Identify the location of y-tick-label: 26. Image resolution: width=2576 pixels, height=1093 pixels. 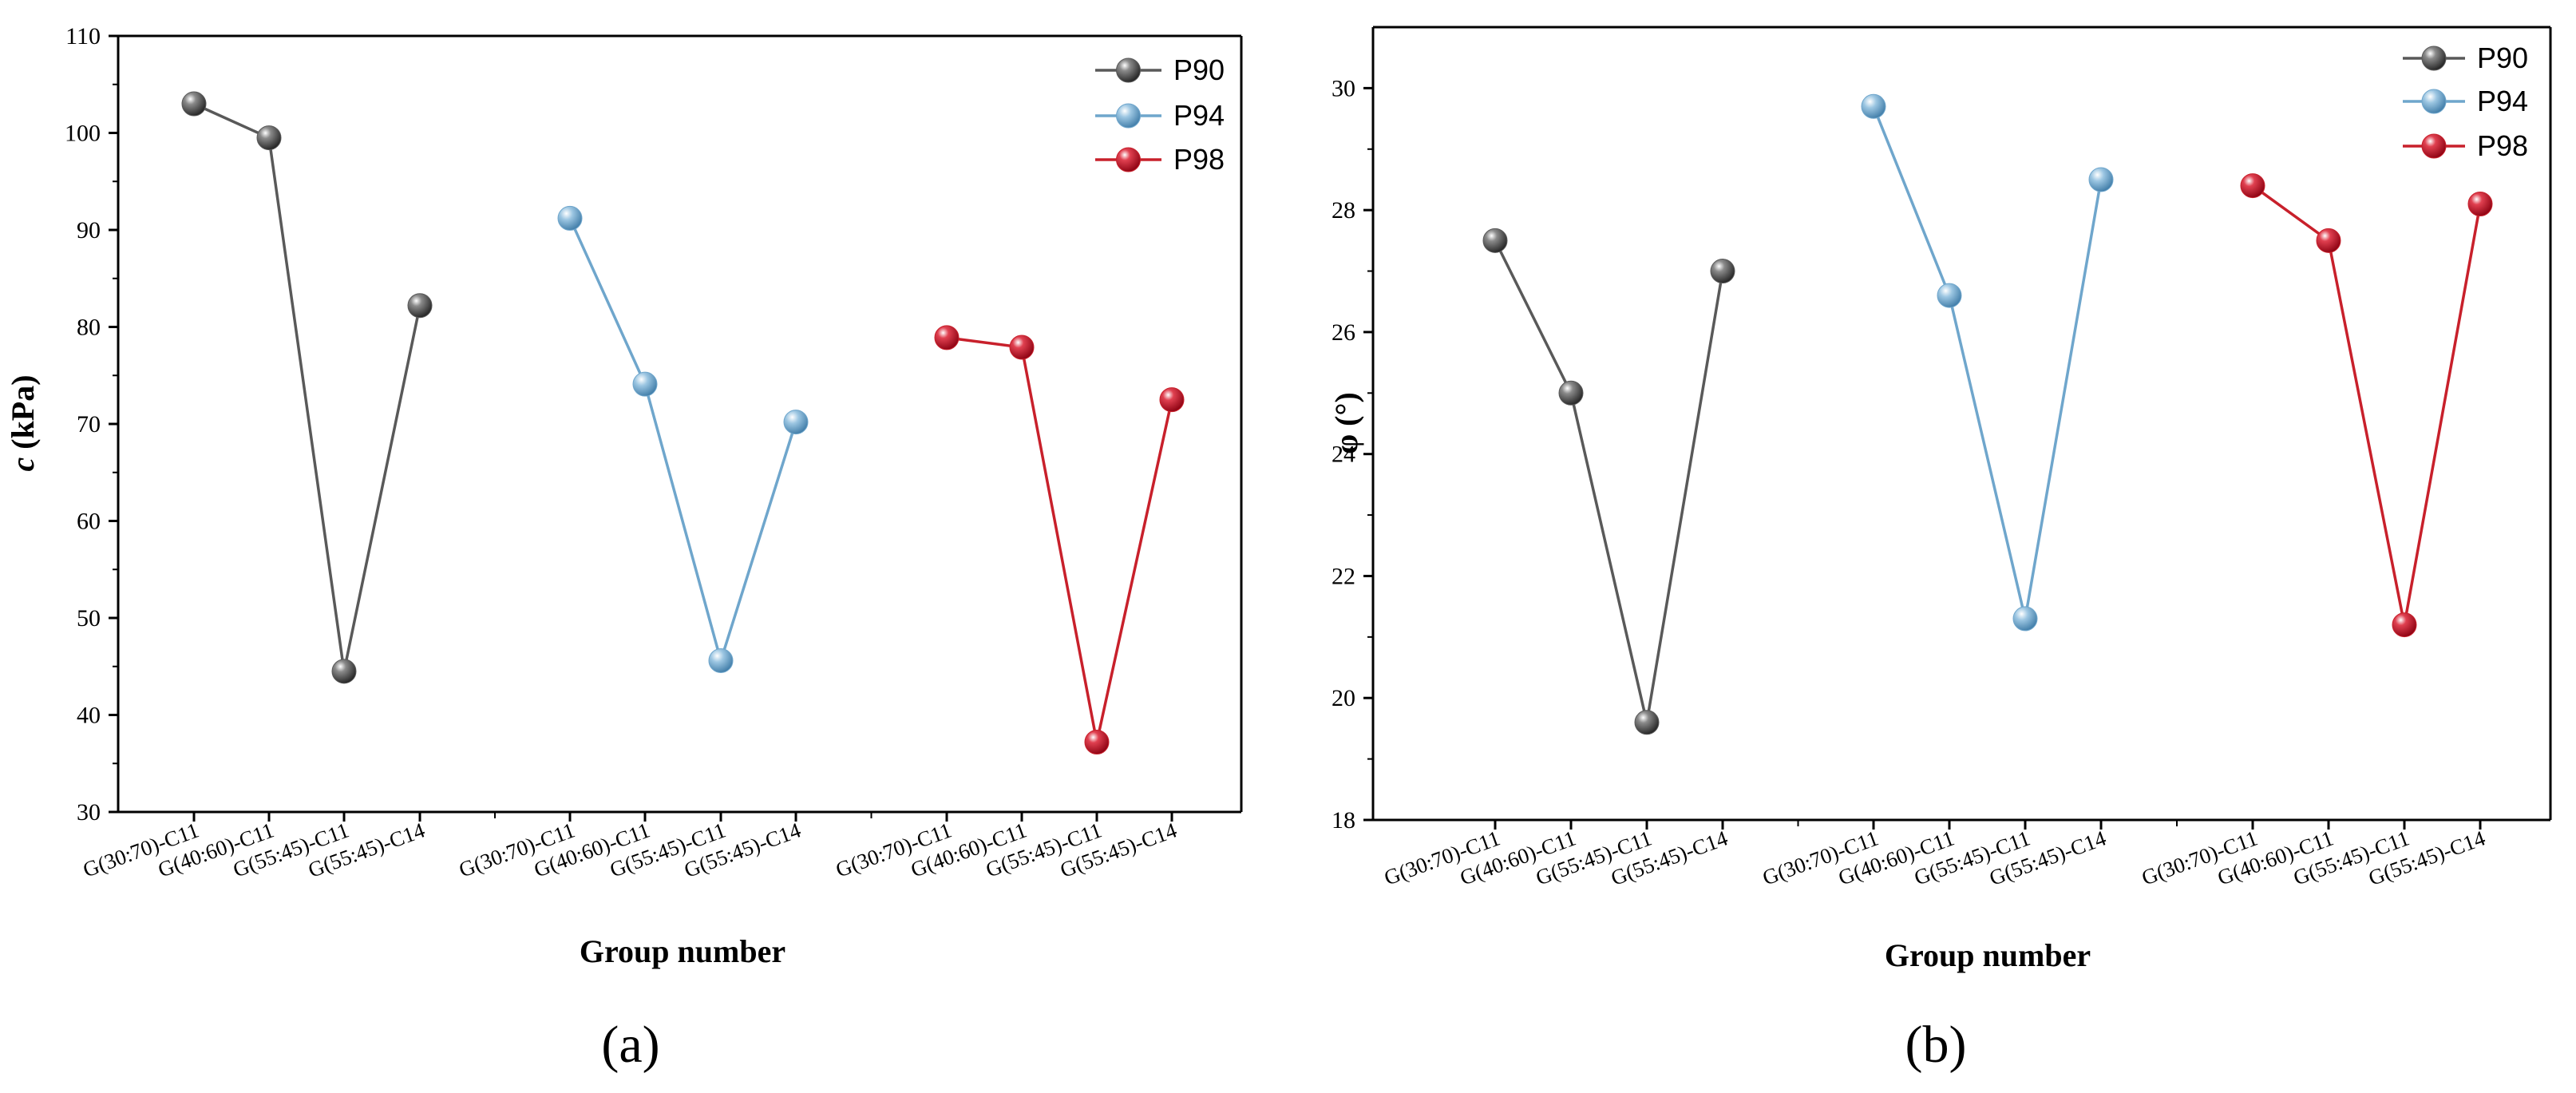
(1344, 333).